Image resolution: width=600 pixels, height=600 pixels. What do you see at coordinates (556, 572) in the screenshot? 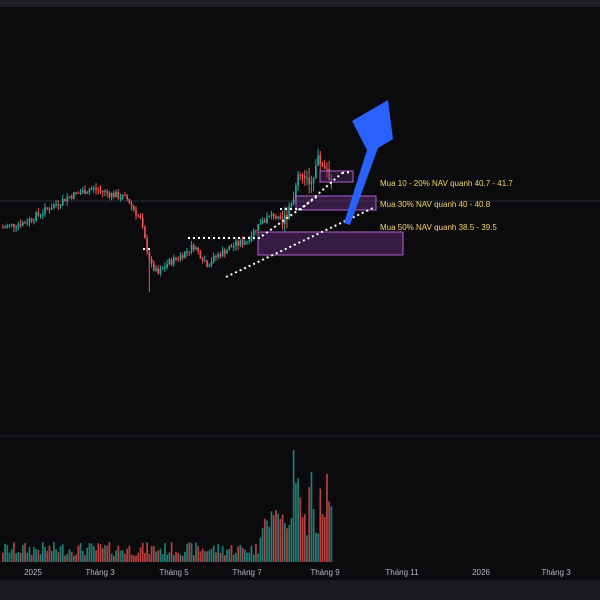
I see `x-tick-label: Tháng 3` at bounding box center [556, 572].